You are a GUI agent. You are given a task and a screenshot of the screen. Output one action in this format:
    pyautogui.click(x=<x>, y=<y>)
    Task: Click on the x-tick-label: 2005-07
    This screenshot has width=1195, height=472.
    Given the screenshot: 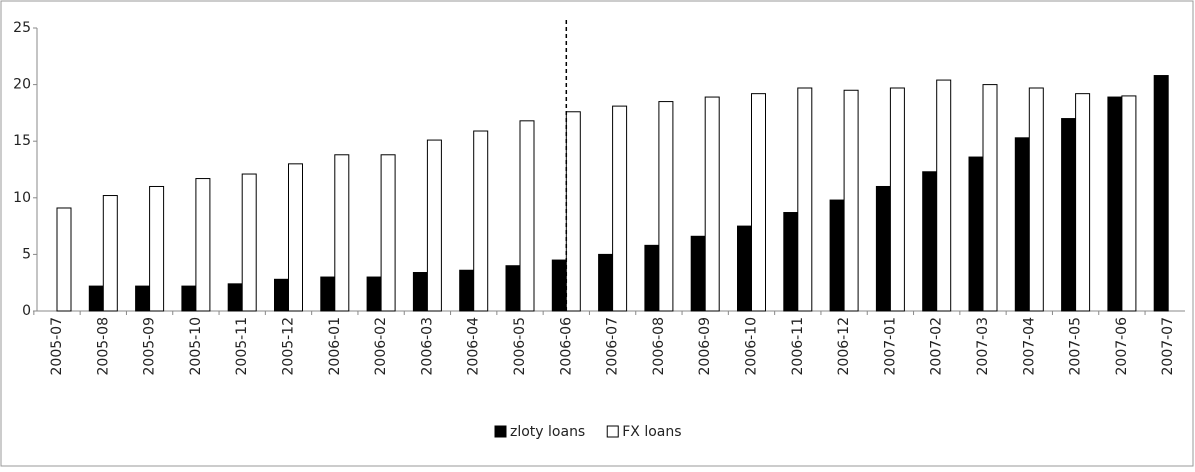 What is the action you would take?
    pyautogui.click(x=57, y=346)
    